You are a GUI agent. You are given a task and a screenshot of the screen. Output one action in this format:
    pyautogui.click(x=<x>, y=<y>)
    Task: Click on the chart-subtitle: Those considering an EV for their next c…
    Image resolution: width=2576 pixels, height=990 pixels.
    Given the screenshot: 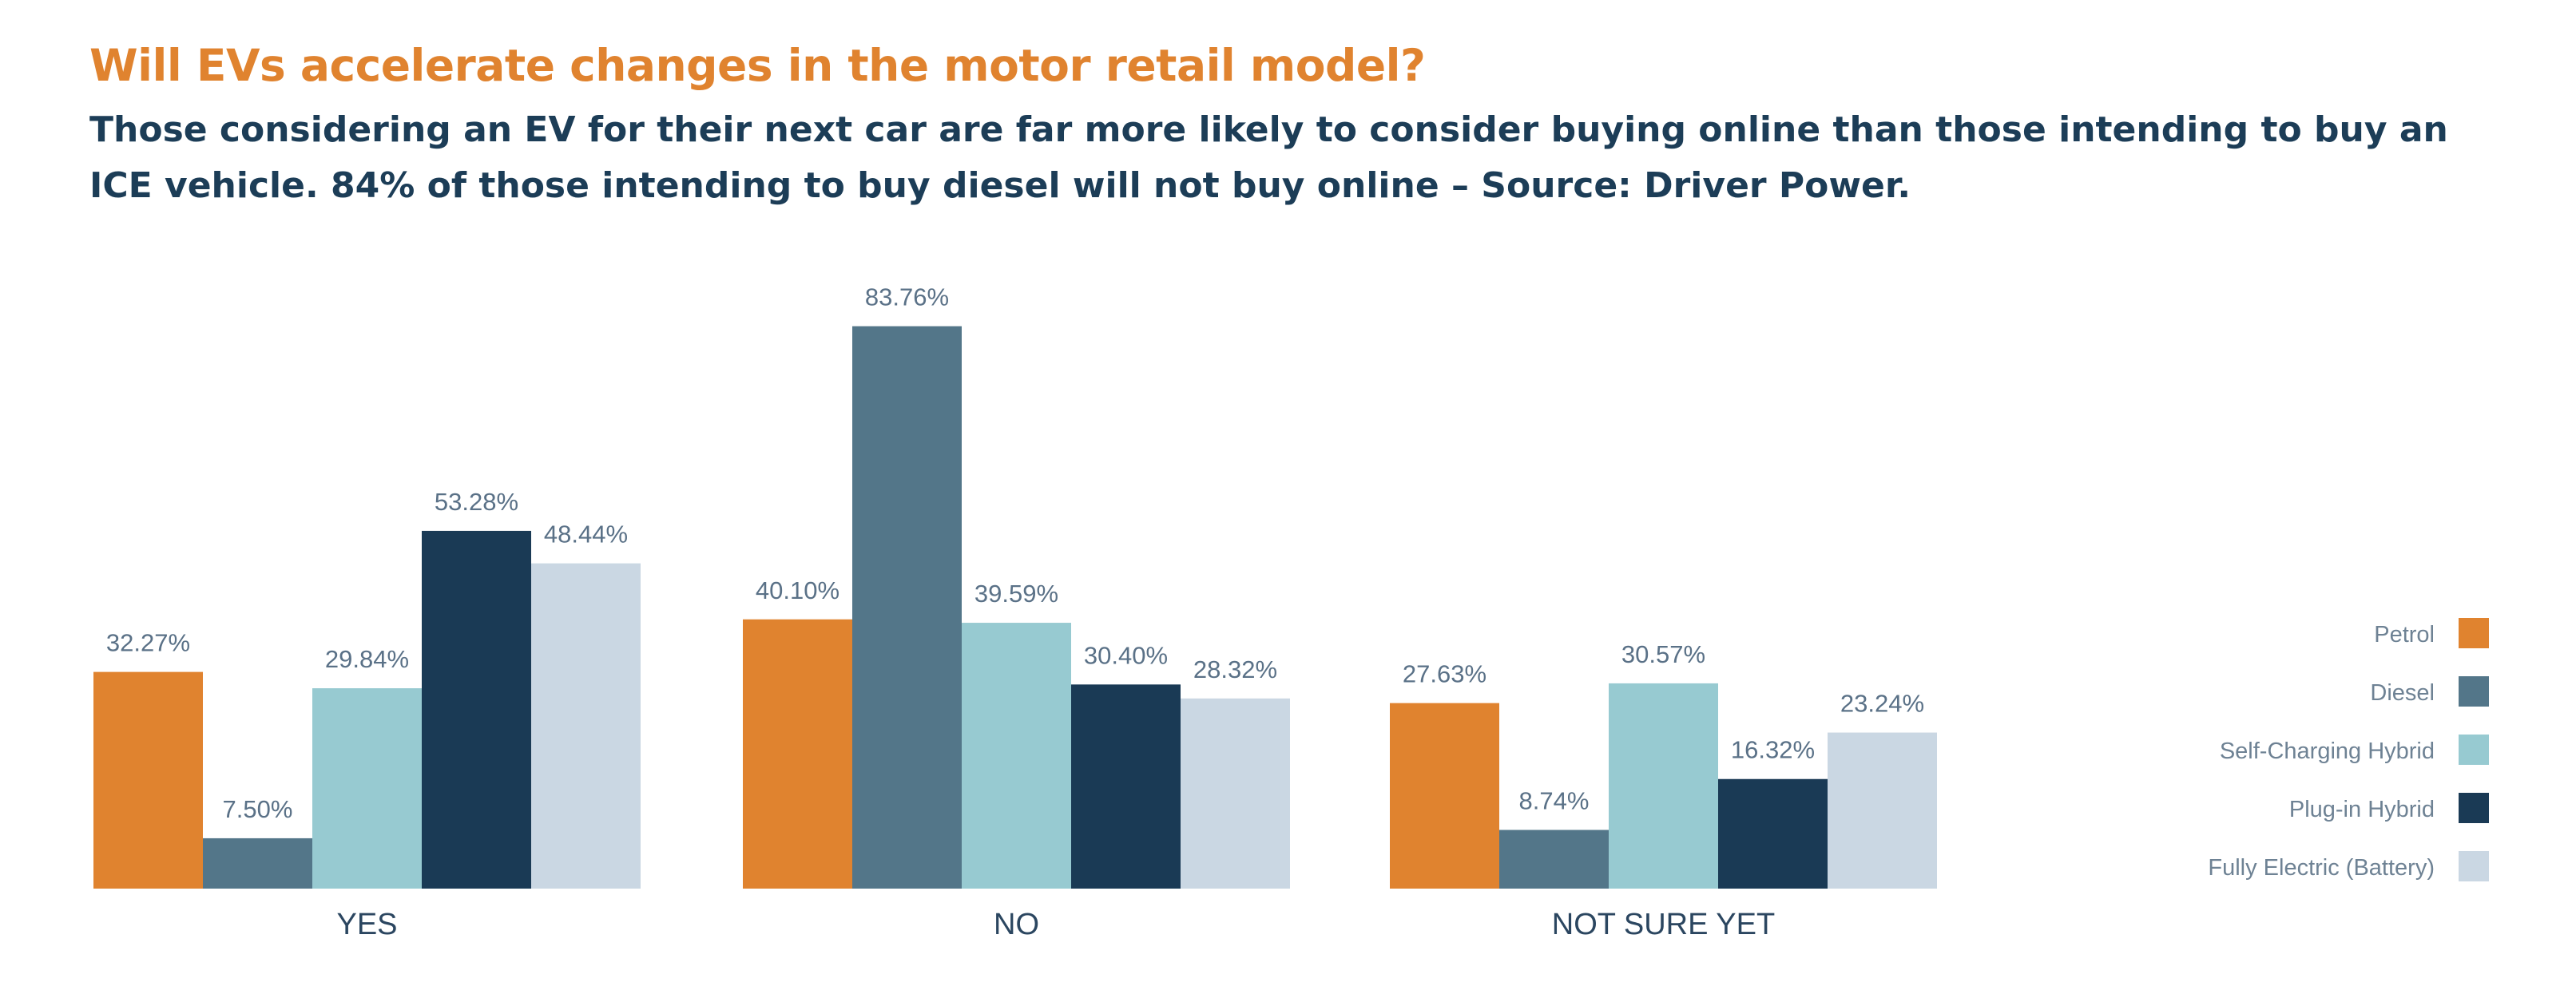 What is the action you would take?
    pyautogui.click(x=1268, y=157)
    